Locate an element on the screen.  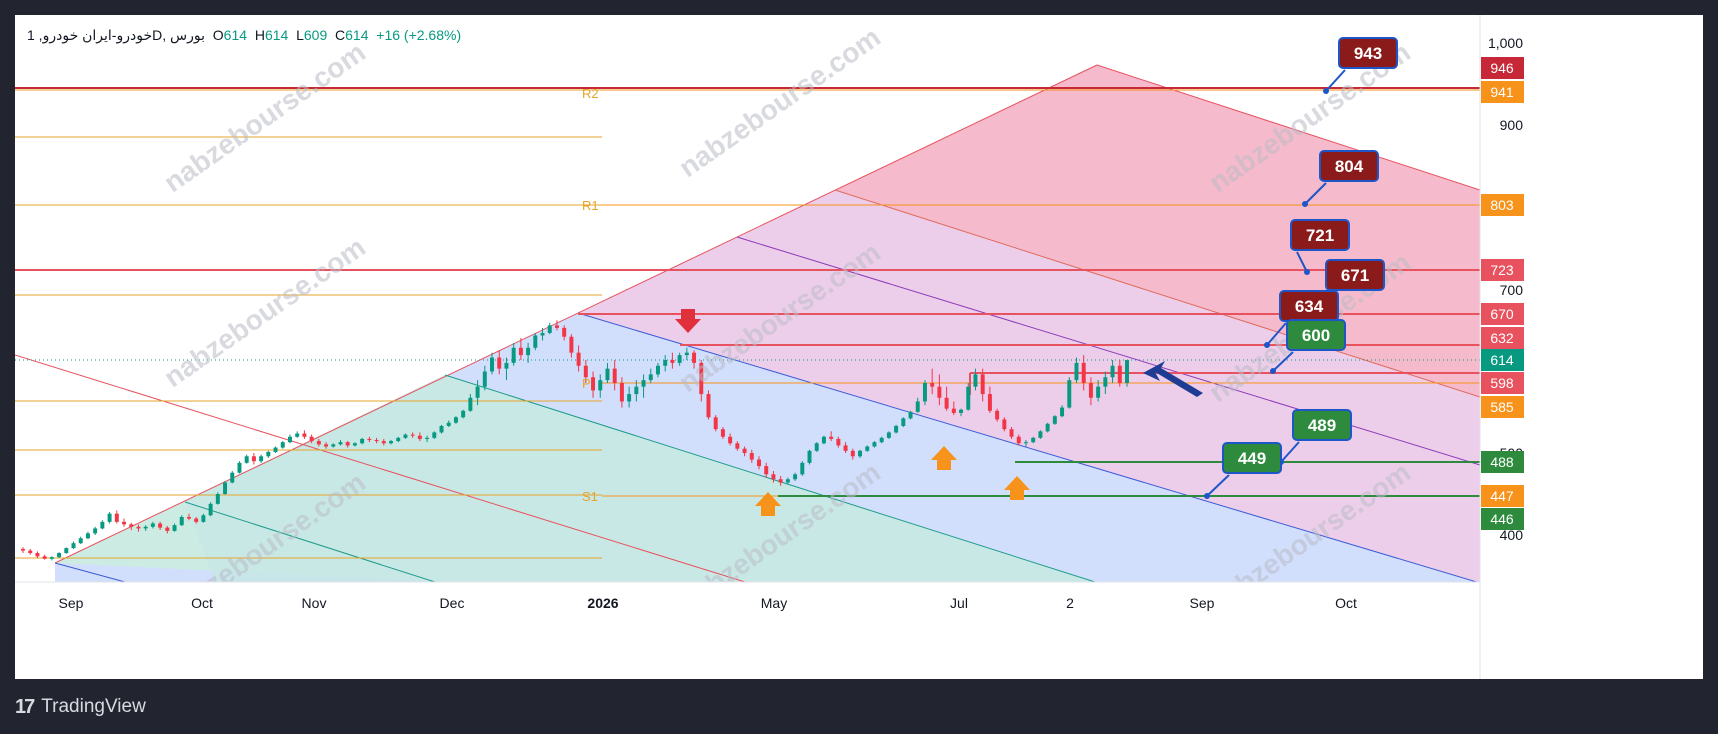
change-value: +16 (+2.68%) is located at coordinates (419, 35).